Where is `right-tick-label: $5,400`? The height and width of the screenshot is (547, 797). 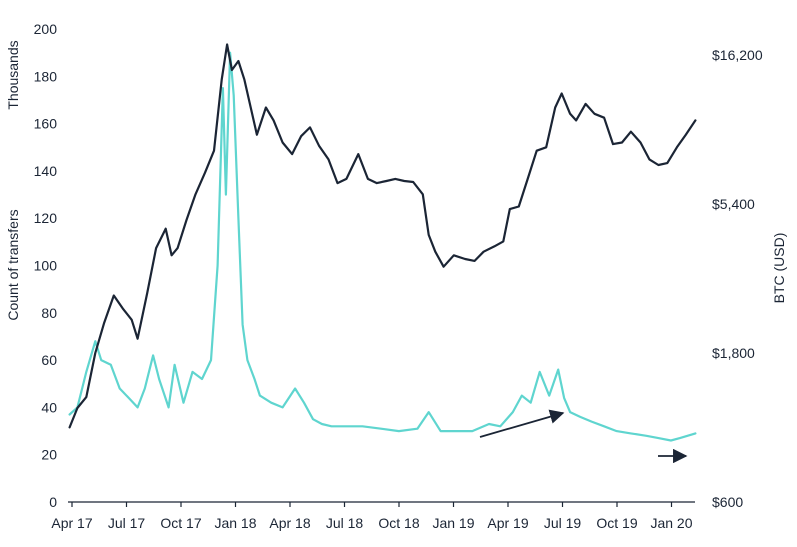
right-tick-label: $5,400 is located at coordinates (733, 204).